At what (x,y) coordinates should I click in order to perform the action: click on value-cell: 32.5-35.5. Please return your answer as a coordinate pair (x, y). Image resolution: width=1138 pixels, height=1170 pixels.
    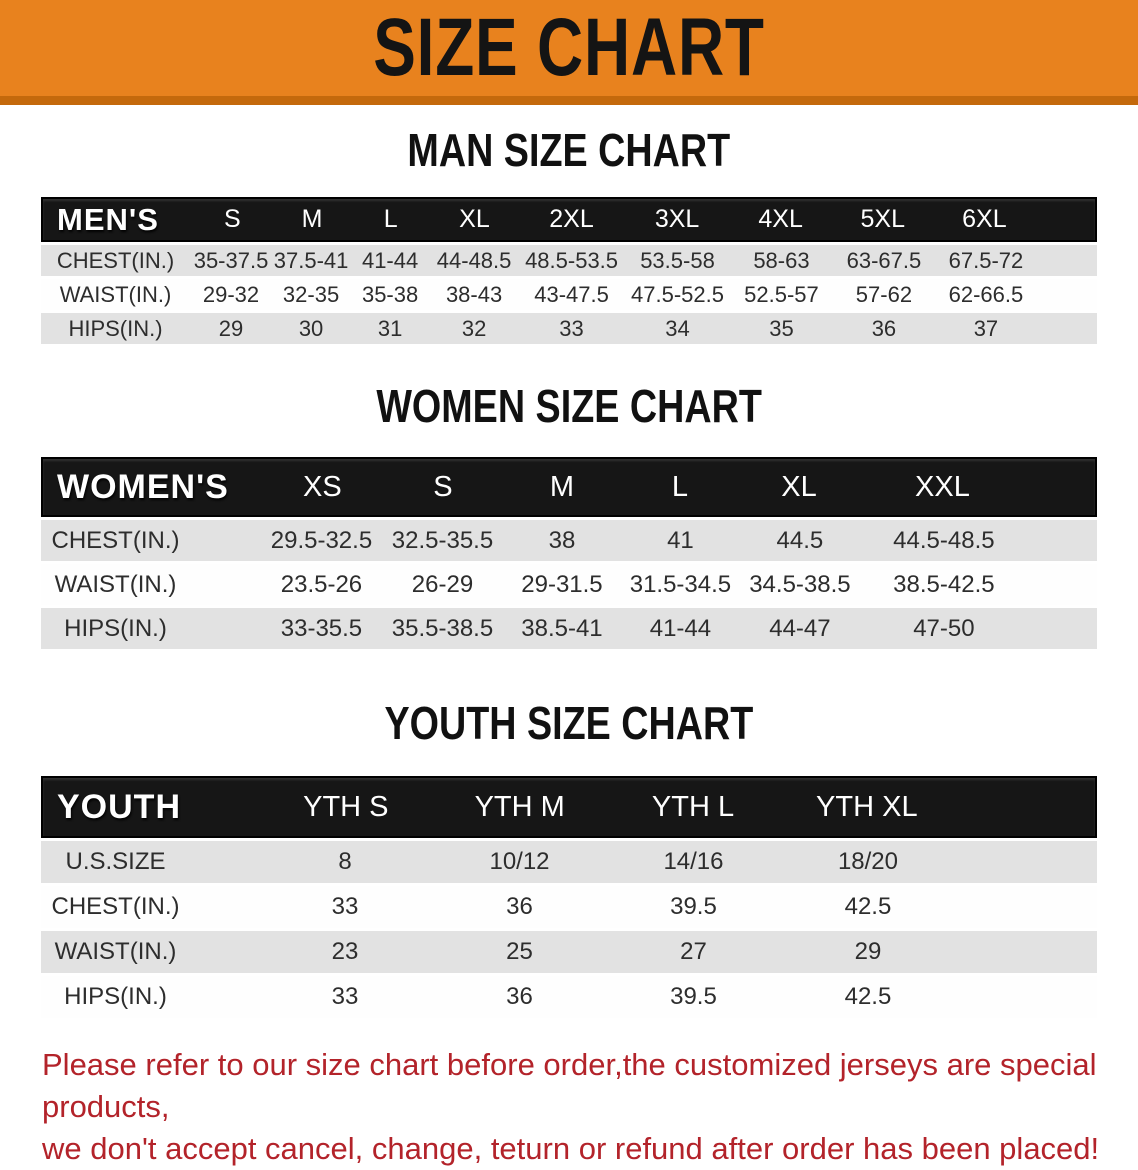
    Looking at the image, I should click on (442, 540).